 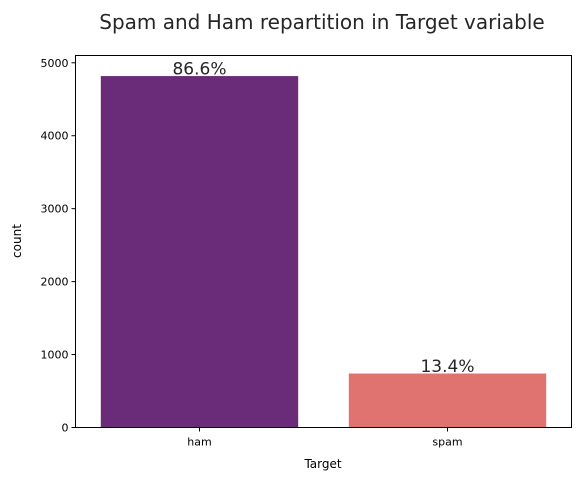 I want to click on data-label-ham: 86.6%, so click(x=199, y=70).